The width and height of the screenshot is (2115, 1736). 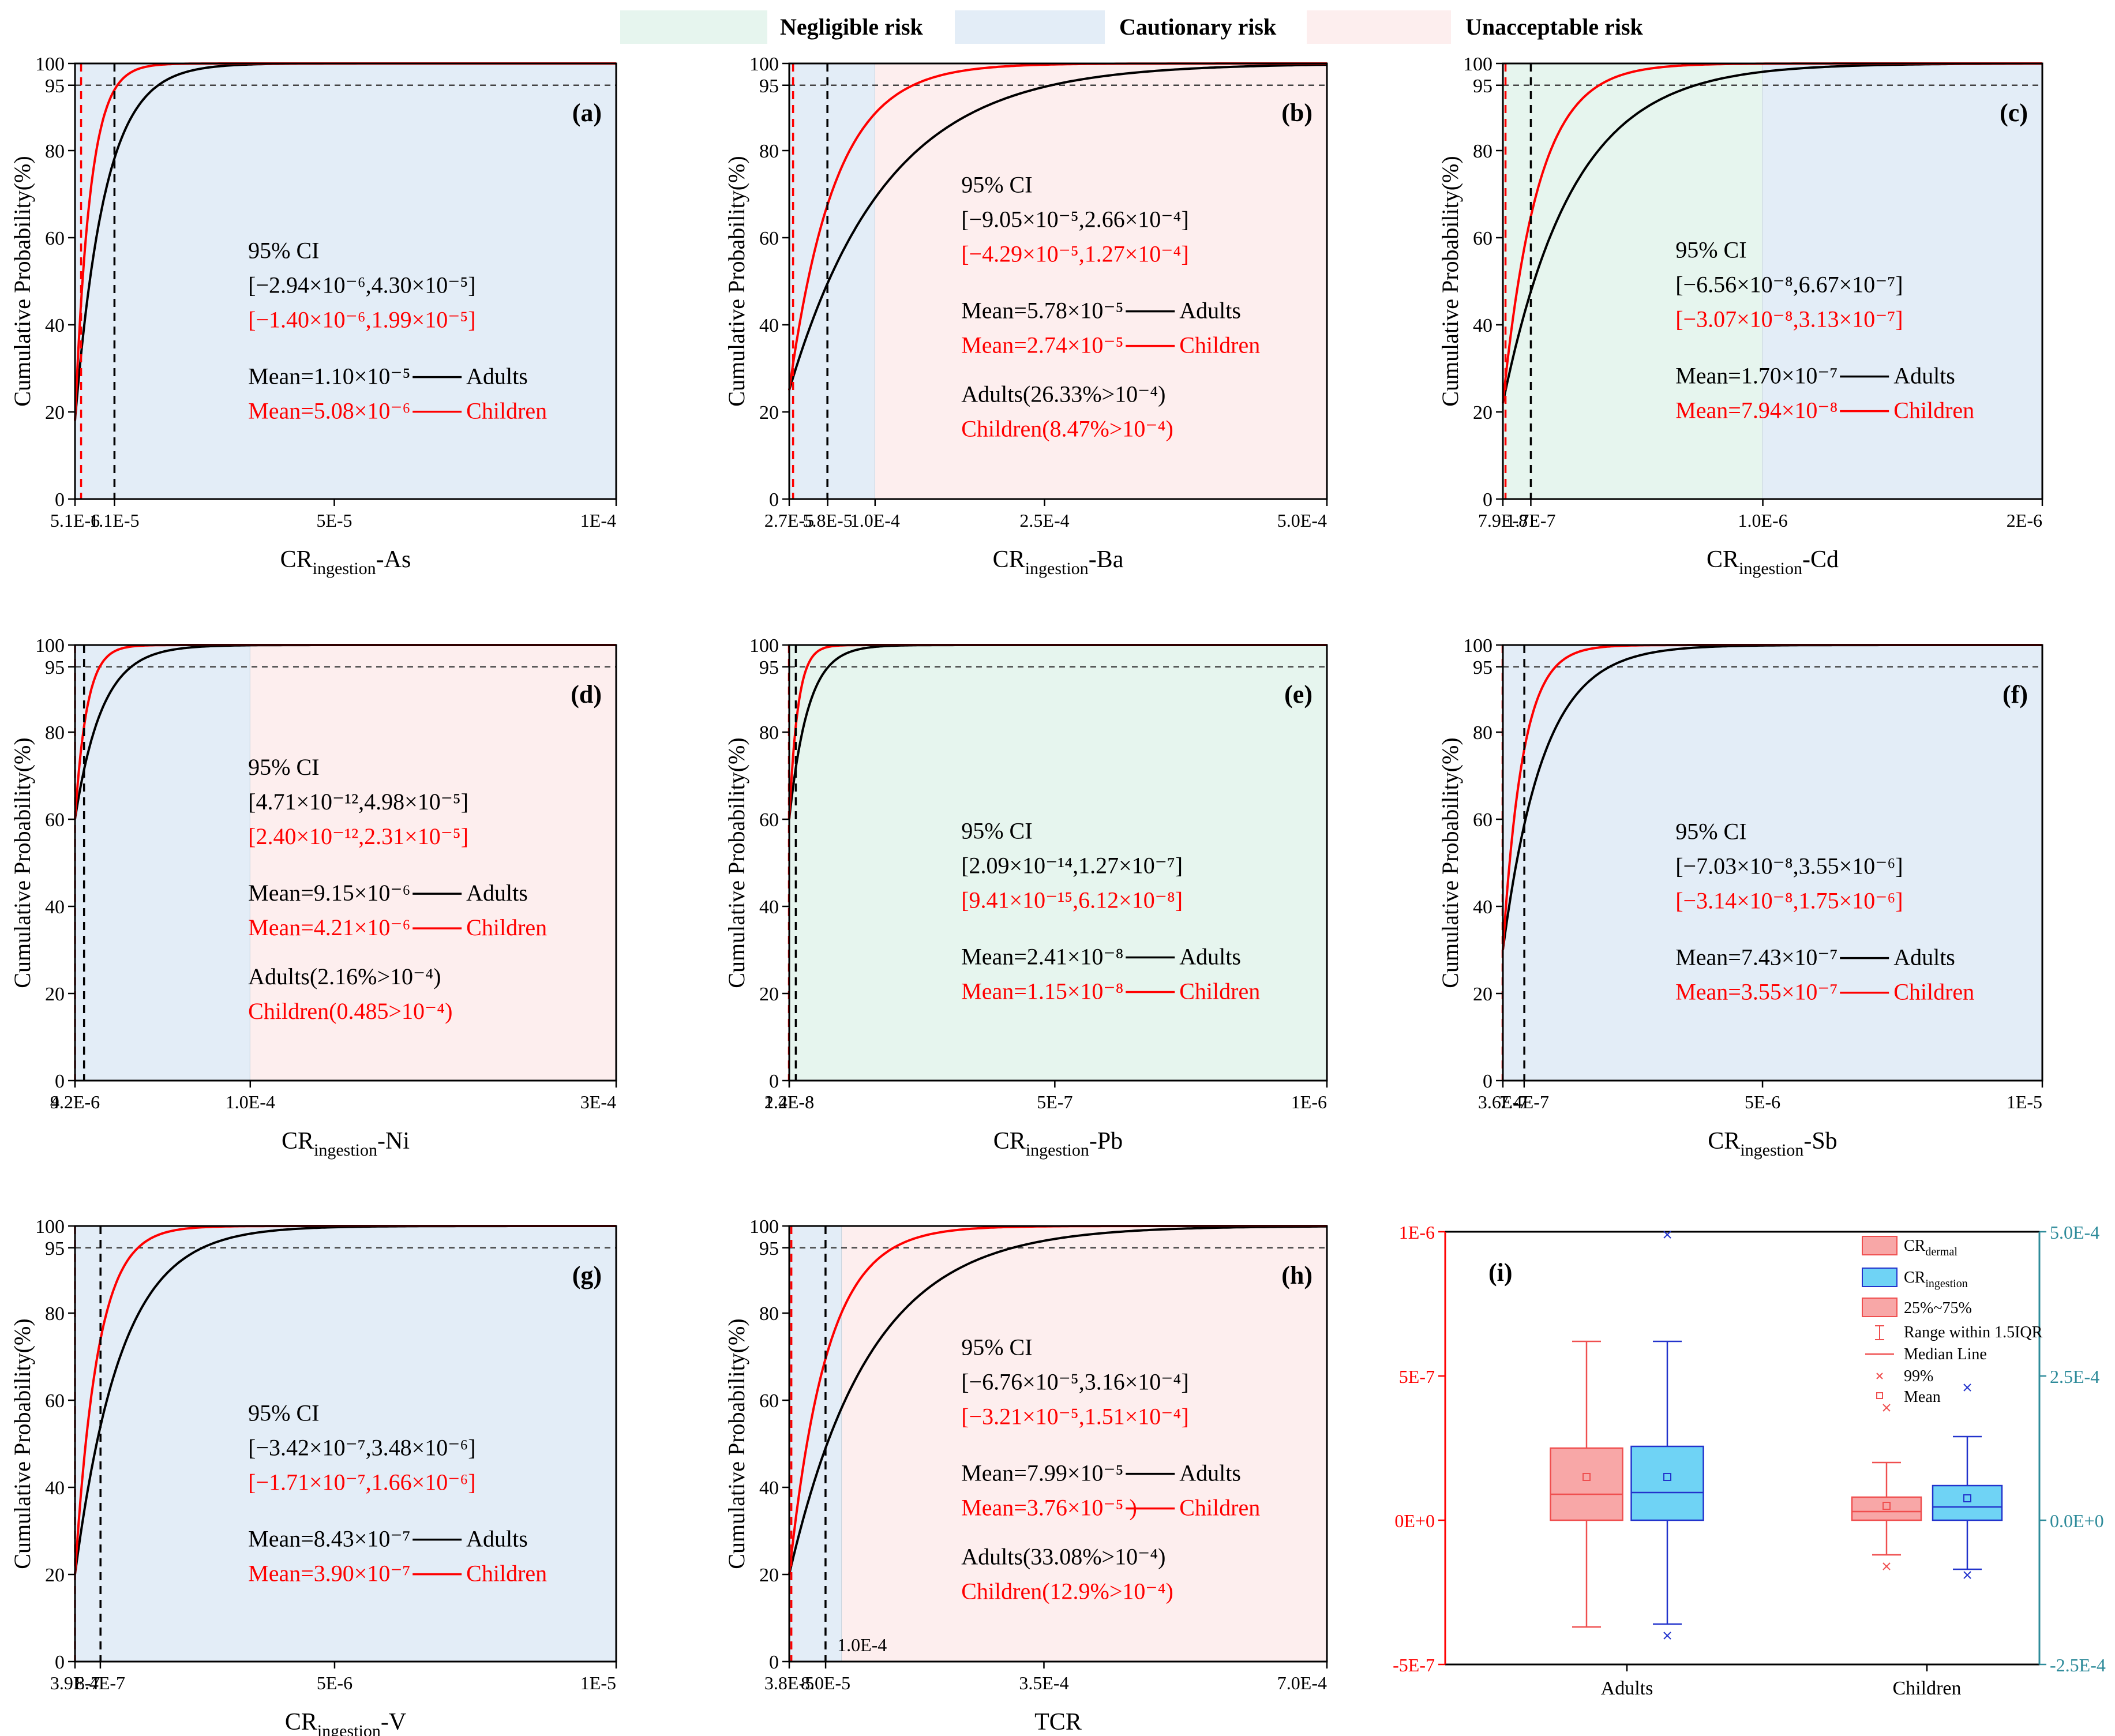 What do you see at coordinates (789, 1683) in the screenshot?
I see `x-tick-label: 3.8E-5` at bounding box center [789, 1683].